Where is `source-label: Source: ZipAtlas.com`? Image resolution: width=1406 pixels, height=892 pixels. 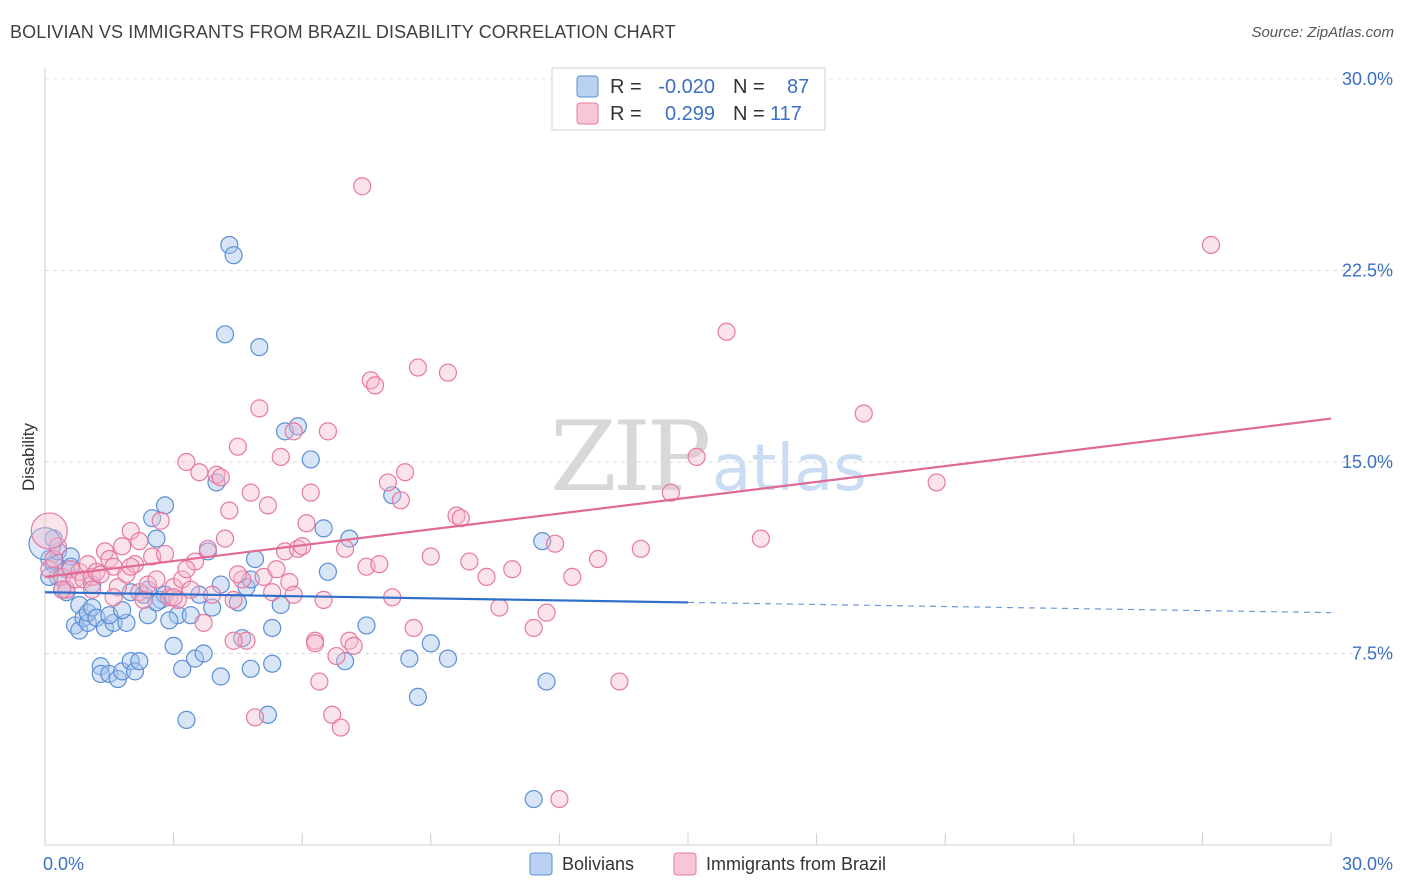
source-label: Source: ZipAtlas.com is located at coordinates (1322, 32).